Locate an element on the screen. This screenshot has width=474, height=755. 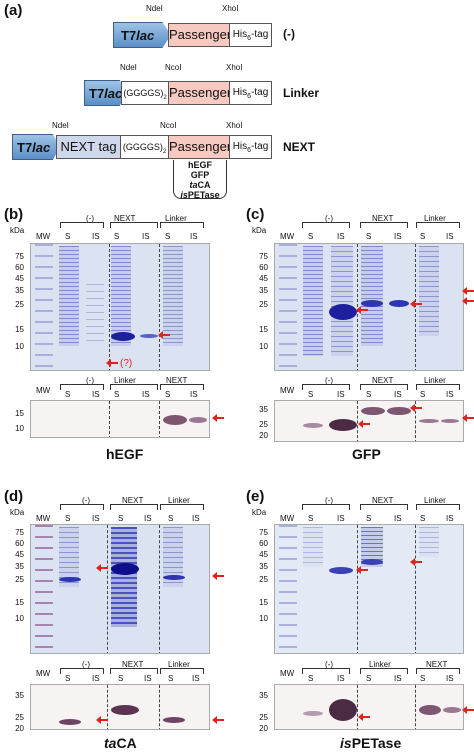
marker-label: 20 is located at coordinates (263, 728).